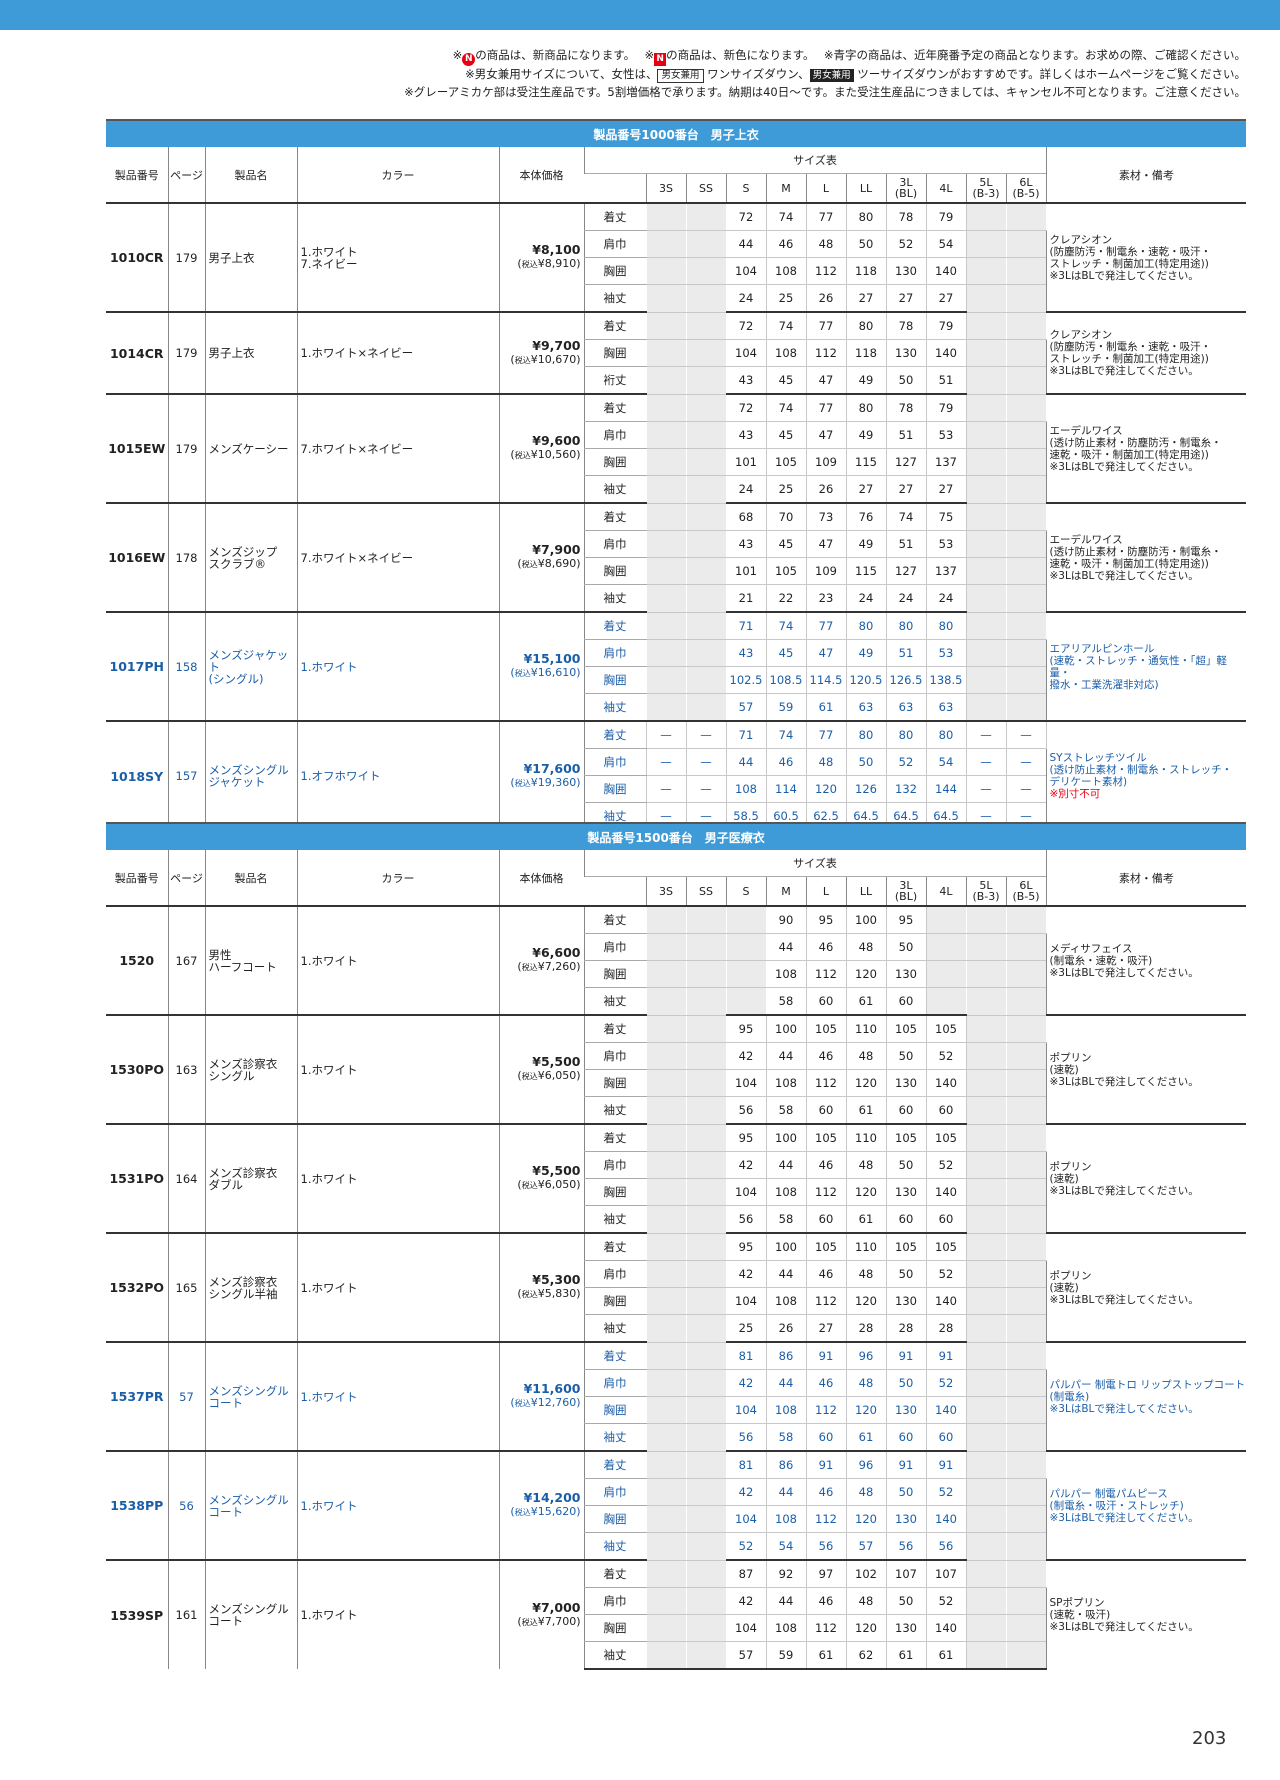 This screenshot has height=1780, width=1280. I want to click on size-value: 57, so click(866, 1546).